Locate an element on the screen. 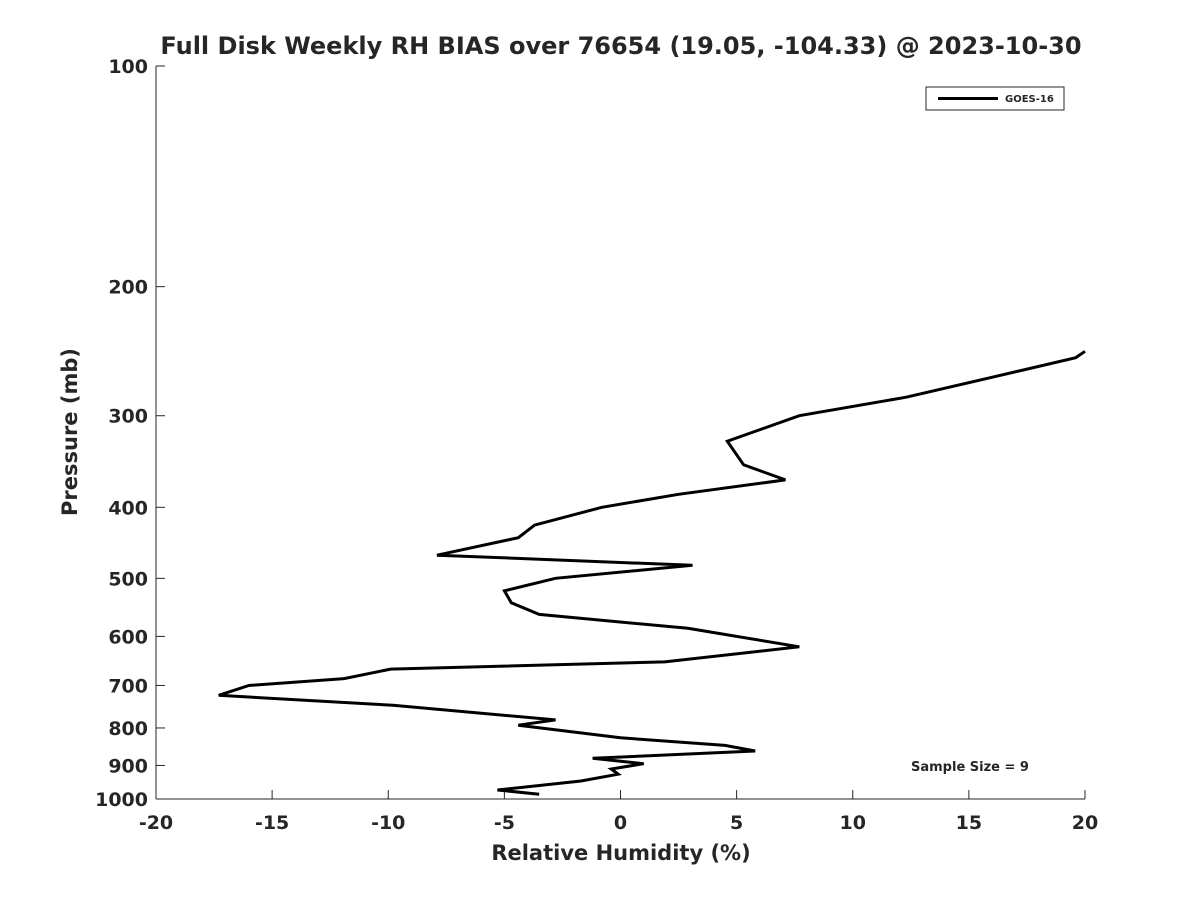  x-tick-label: 15 is located at coordinates (969, 823).